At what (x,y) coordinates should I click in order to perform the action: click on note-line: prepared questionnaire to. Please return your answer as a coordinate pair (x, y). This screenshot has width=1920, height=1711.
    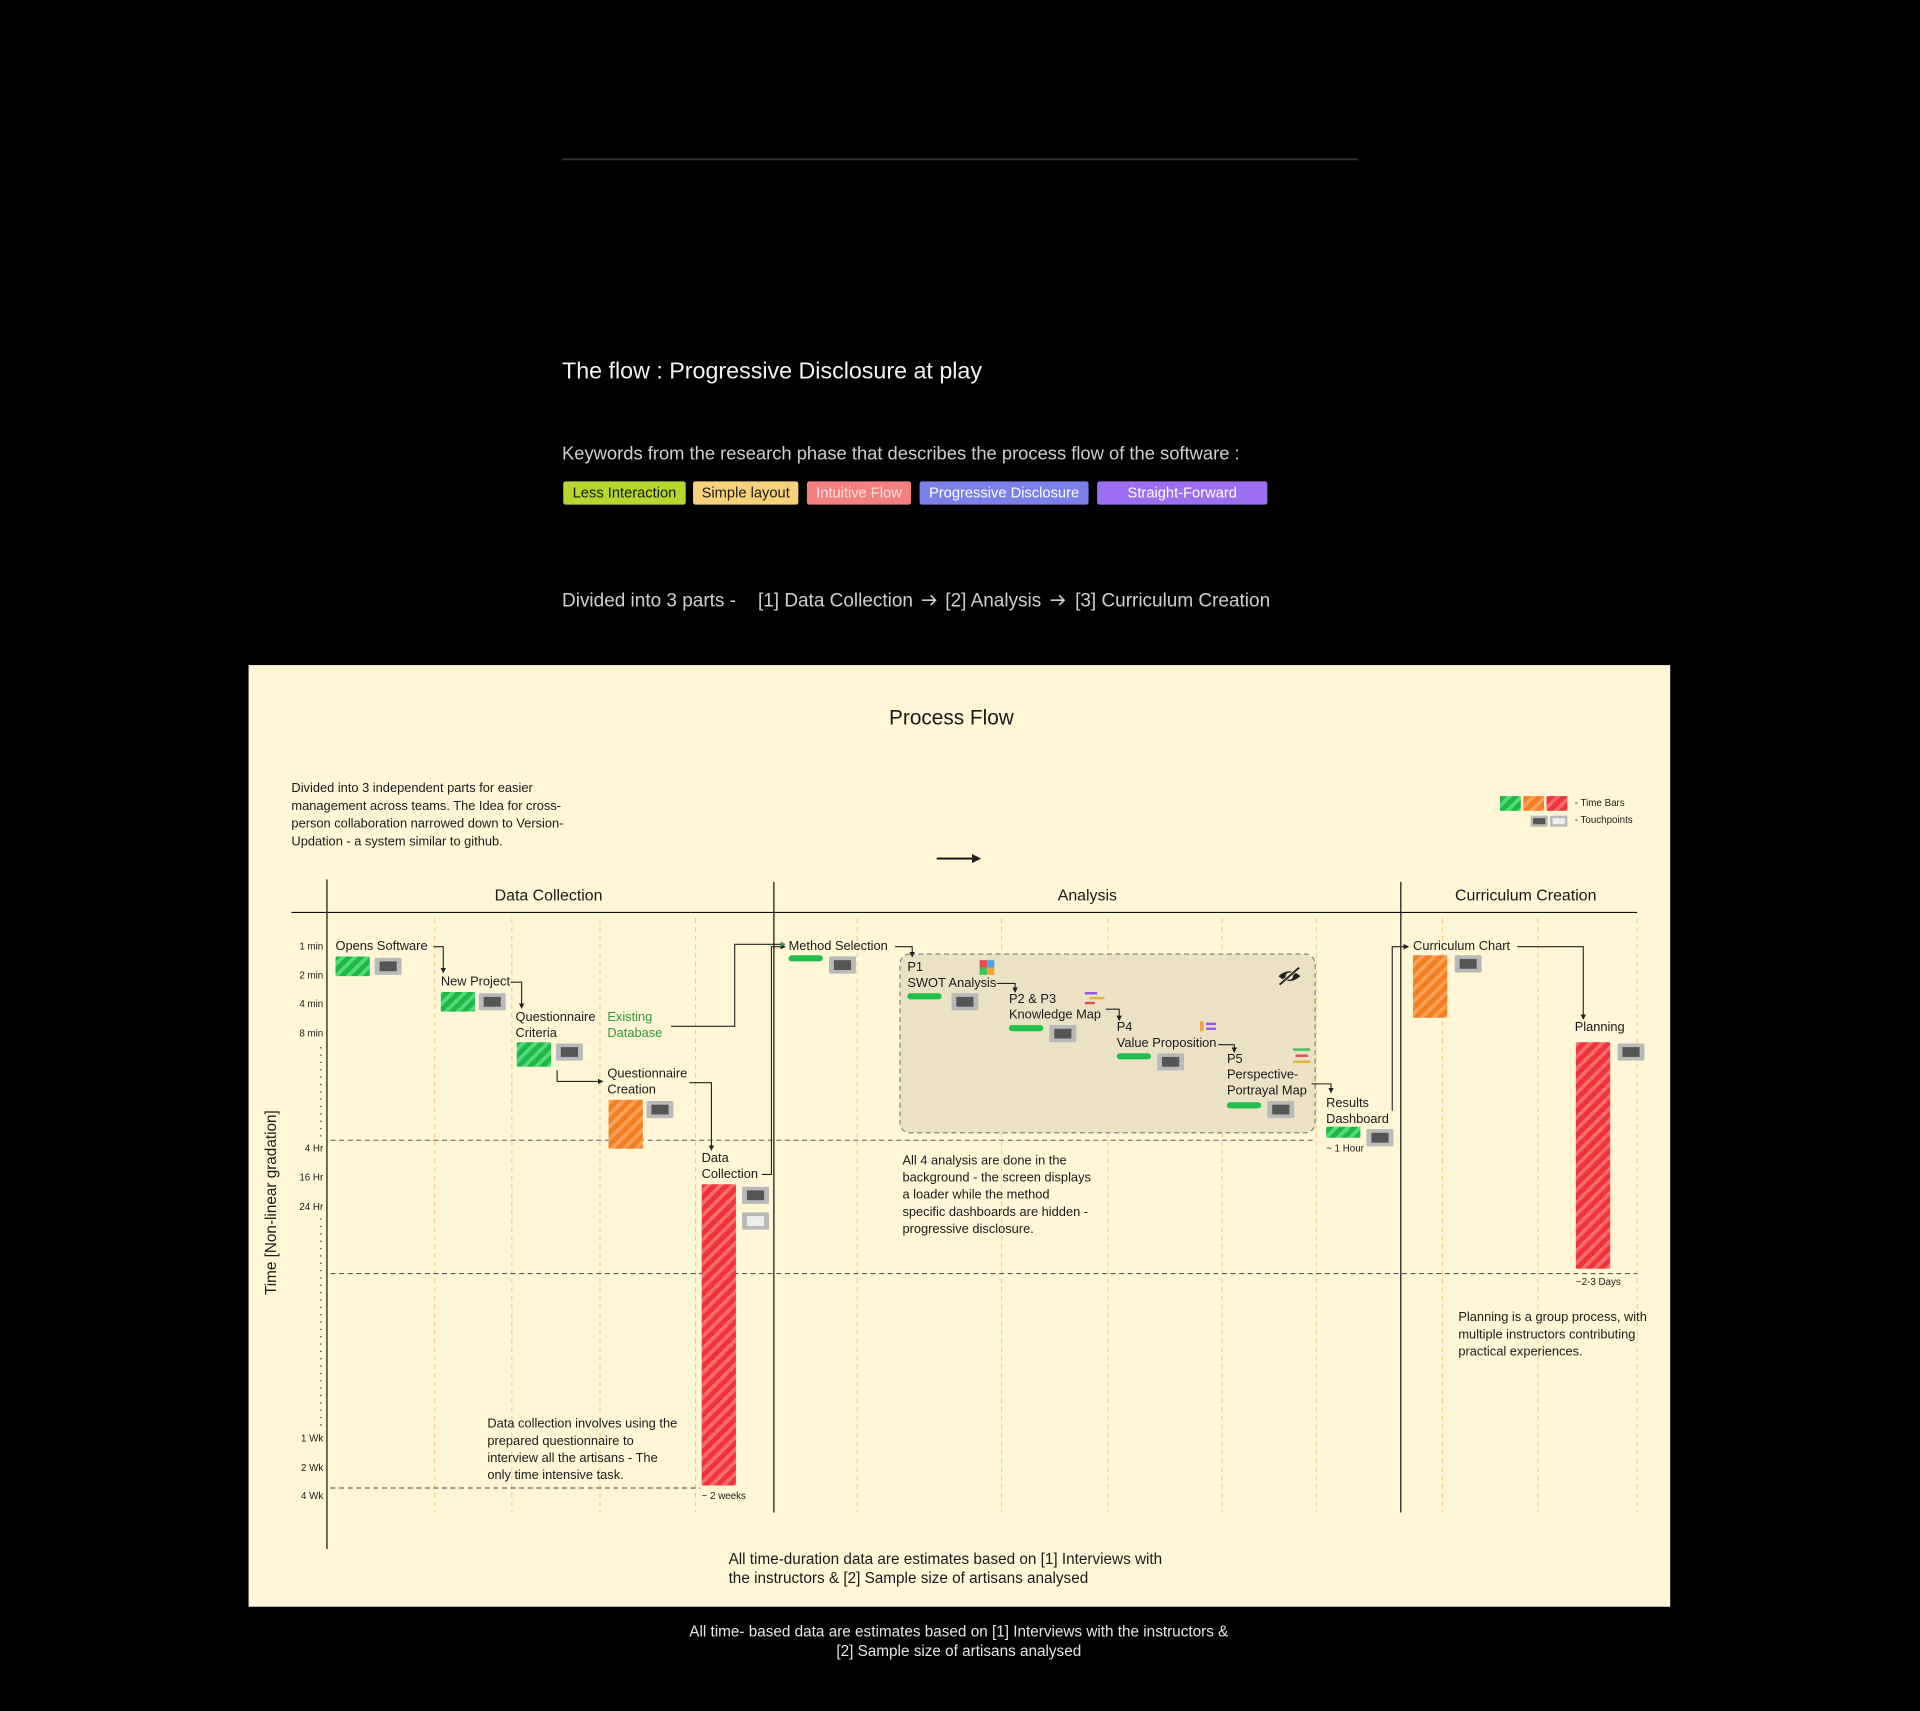
    Looking at the image, I should click on (560, 1440).